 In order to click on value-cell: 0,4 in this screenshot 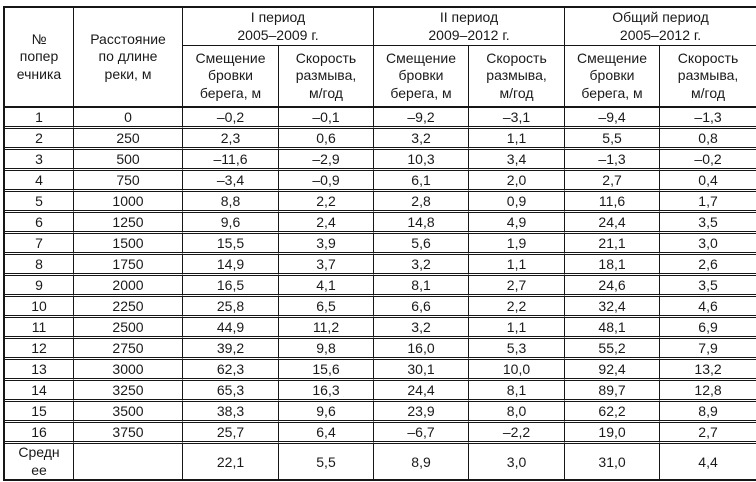, I will do `click(708, 181)`.